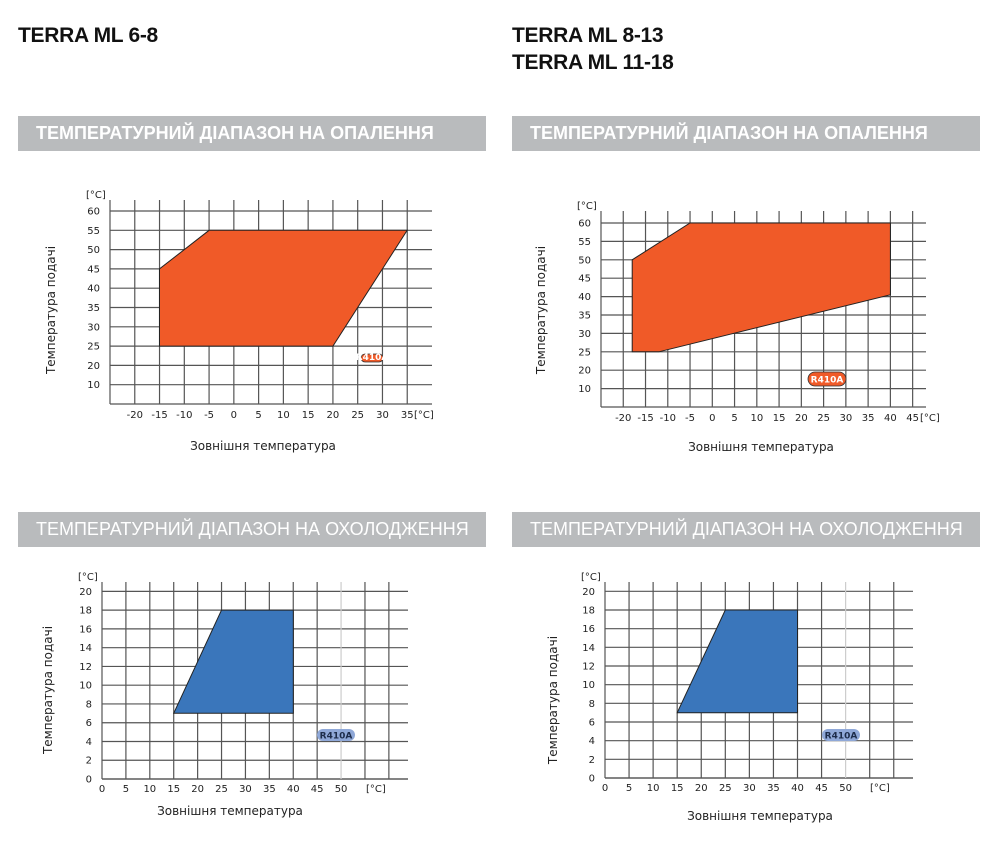 Image resolution: width=996 pixels, height=842 pixels. What do you see at coordinates (93, 308) in the screenshot?
I see `y-tick-label: 35` at bounding box center [93, 308].